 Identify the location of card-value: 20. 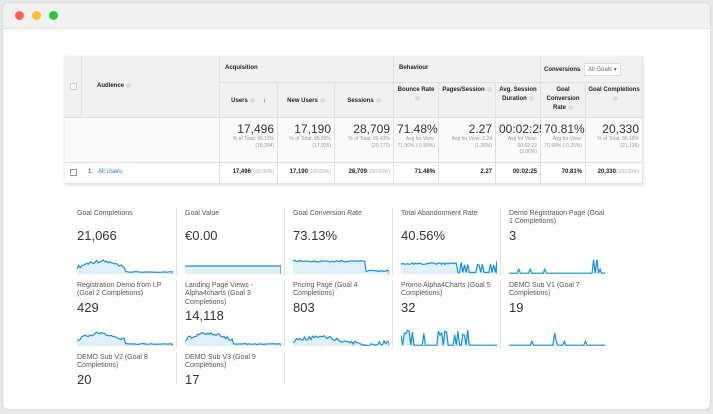
(84, 378).